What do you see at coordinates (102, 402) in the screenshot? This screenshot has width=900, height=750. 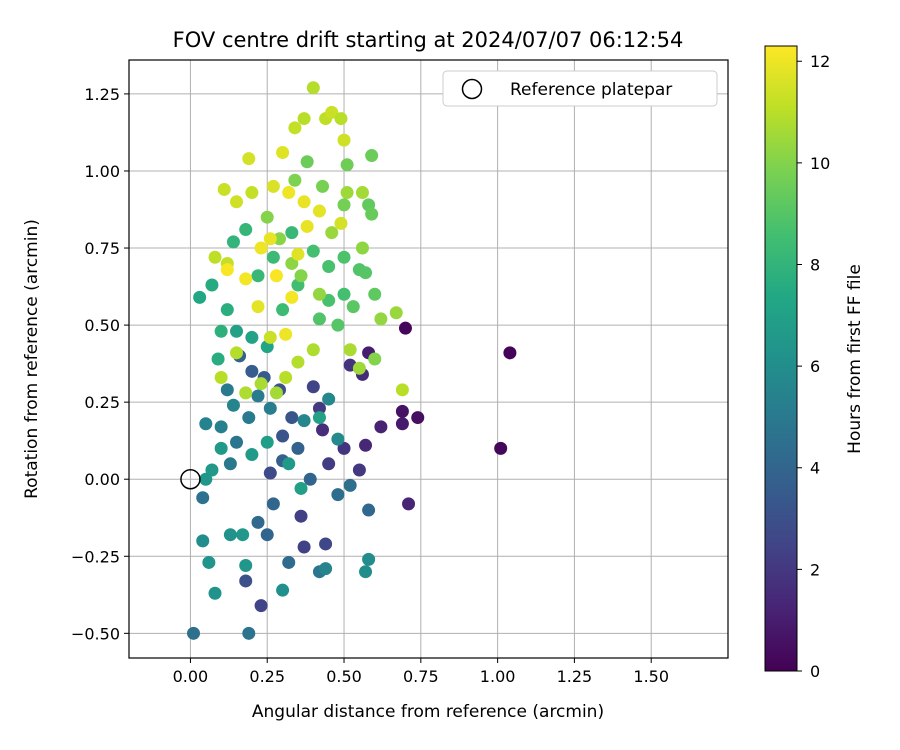 I see `y-tick-label: 0.25` at bounding box center [102, 402].